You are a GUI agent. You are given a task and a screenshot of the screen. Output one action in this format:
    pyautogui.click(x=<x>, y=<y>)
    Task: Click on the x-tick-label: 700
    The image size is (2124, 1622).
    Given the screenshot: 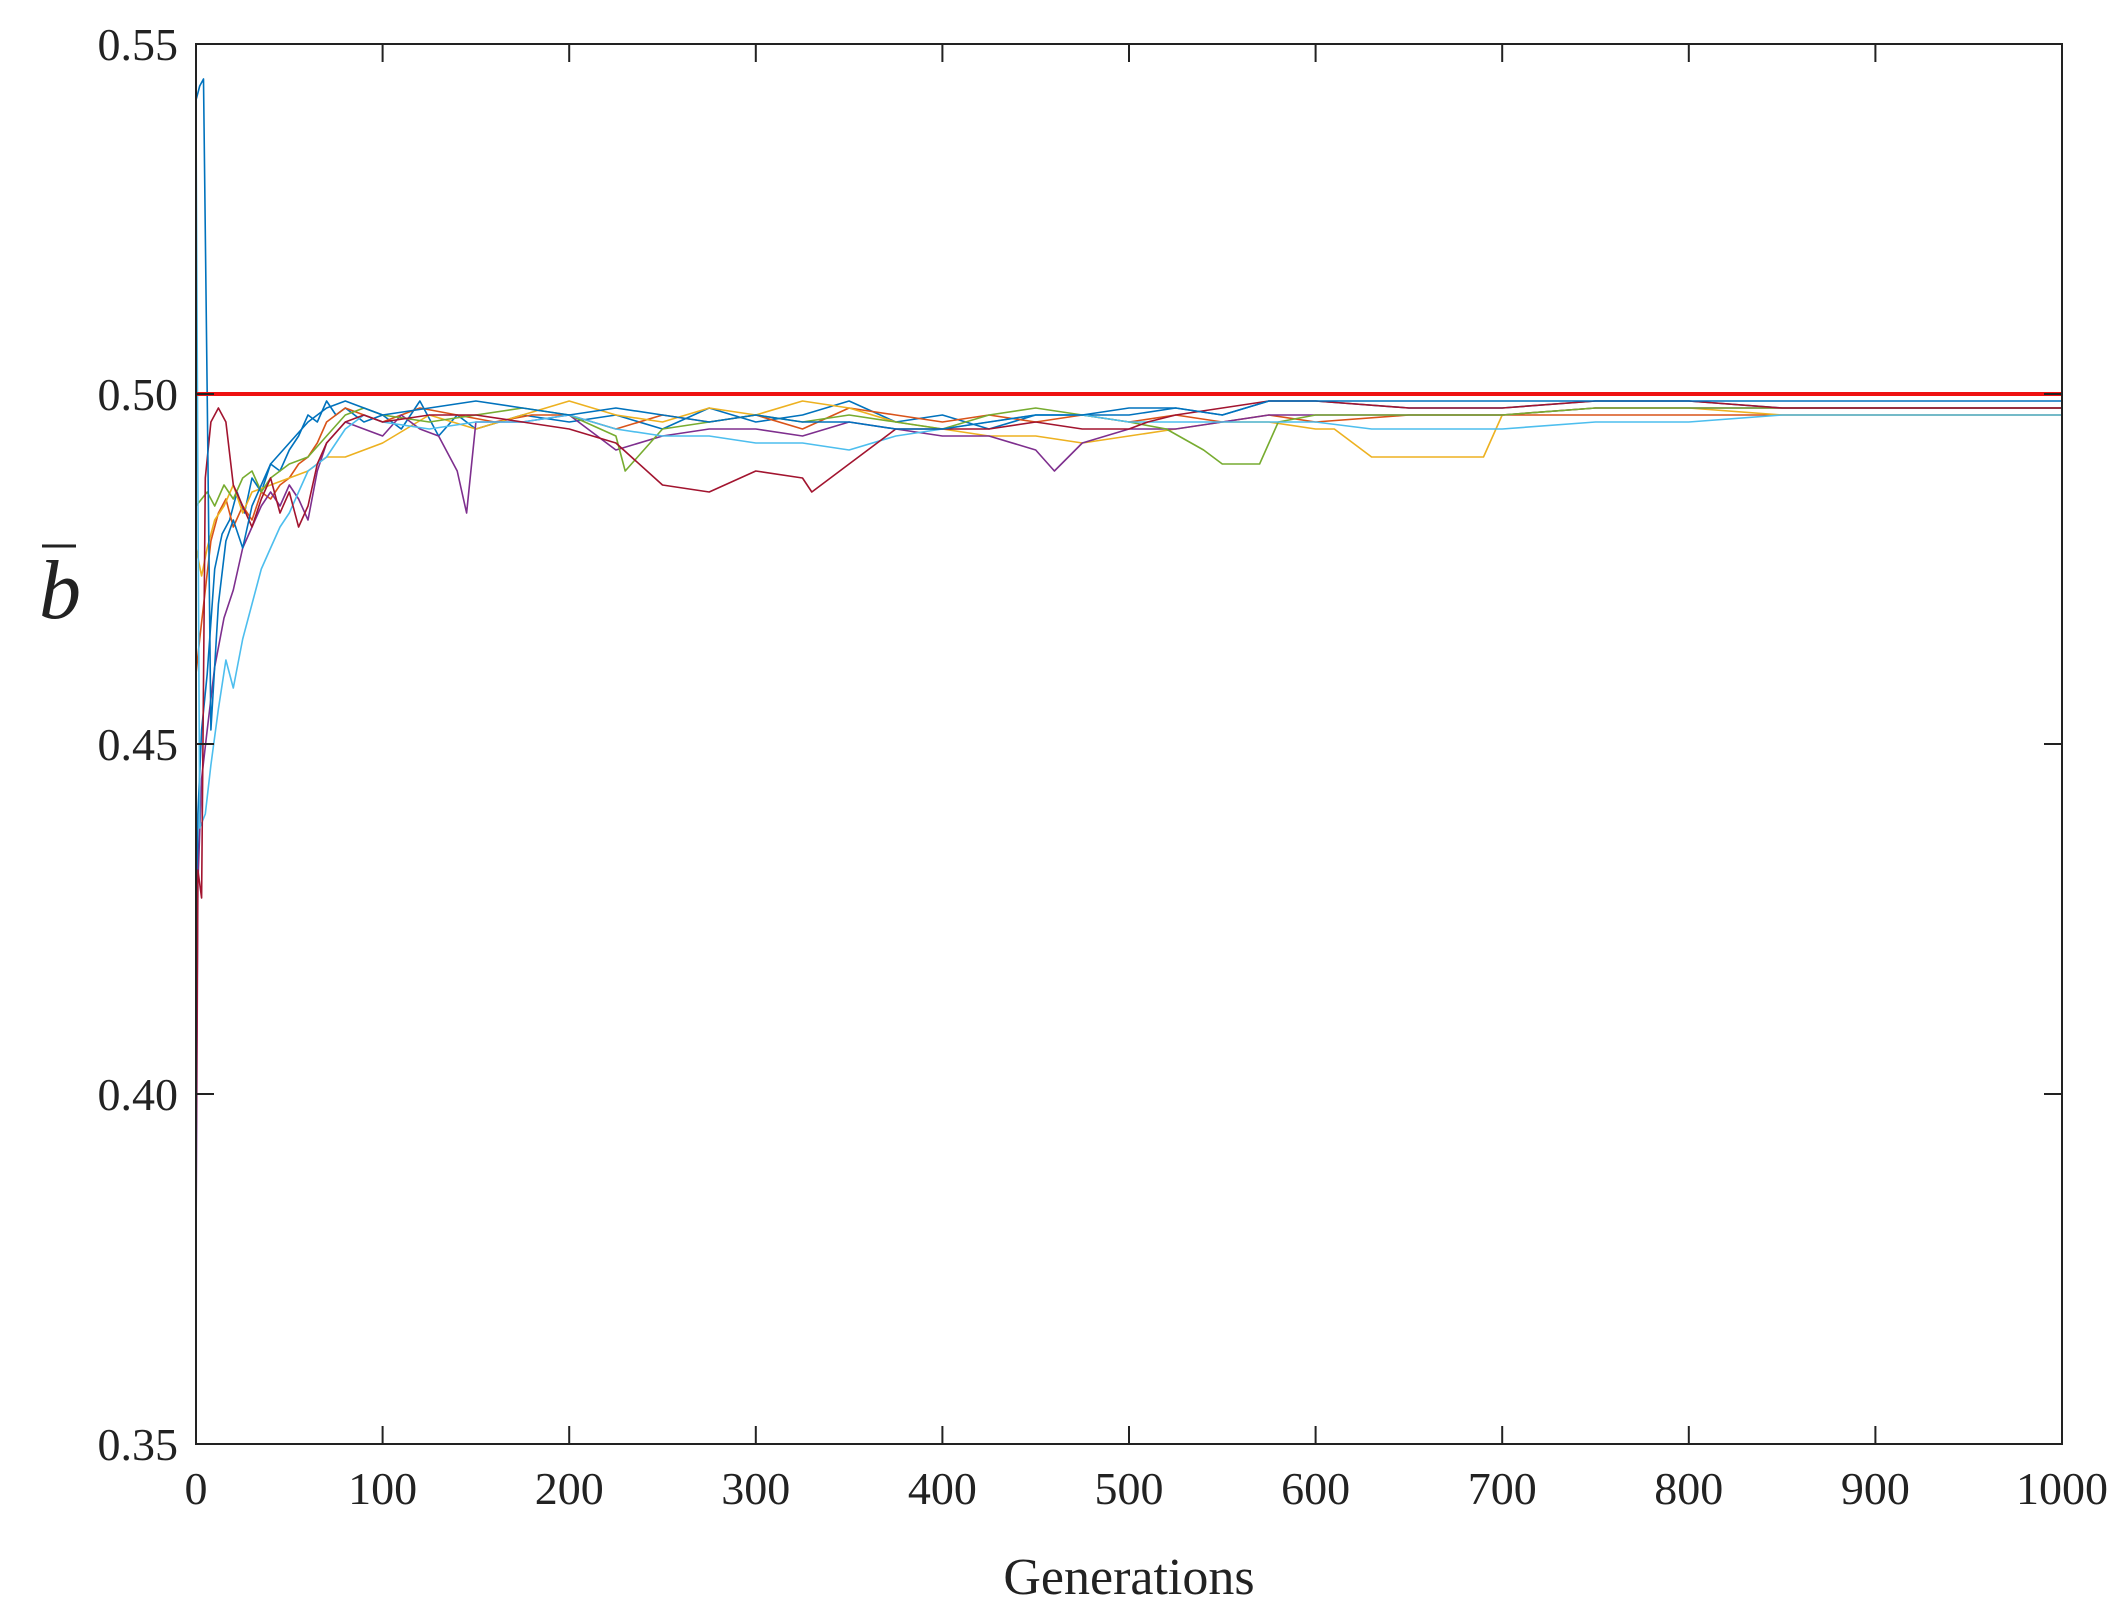 What is the action you would take?
    pyautogui.click(x=1502, y=1488)
    